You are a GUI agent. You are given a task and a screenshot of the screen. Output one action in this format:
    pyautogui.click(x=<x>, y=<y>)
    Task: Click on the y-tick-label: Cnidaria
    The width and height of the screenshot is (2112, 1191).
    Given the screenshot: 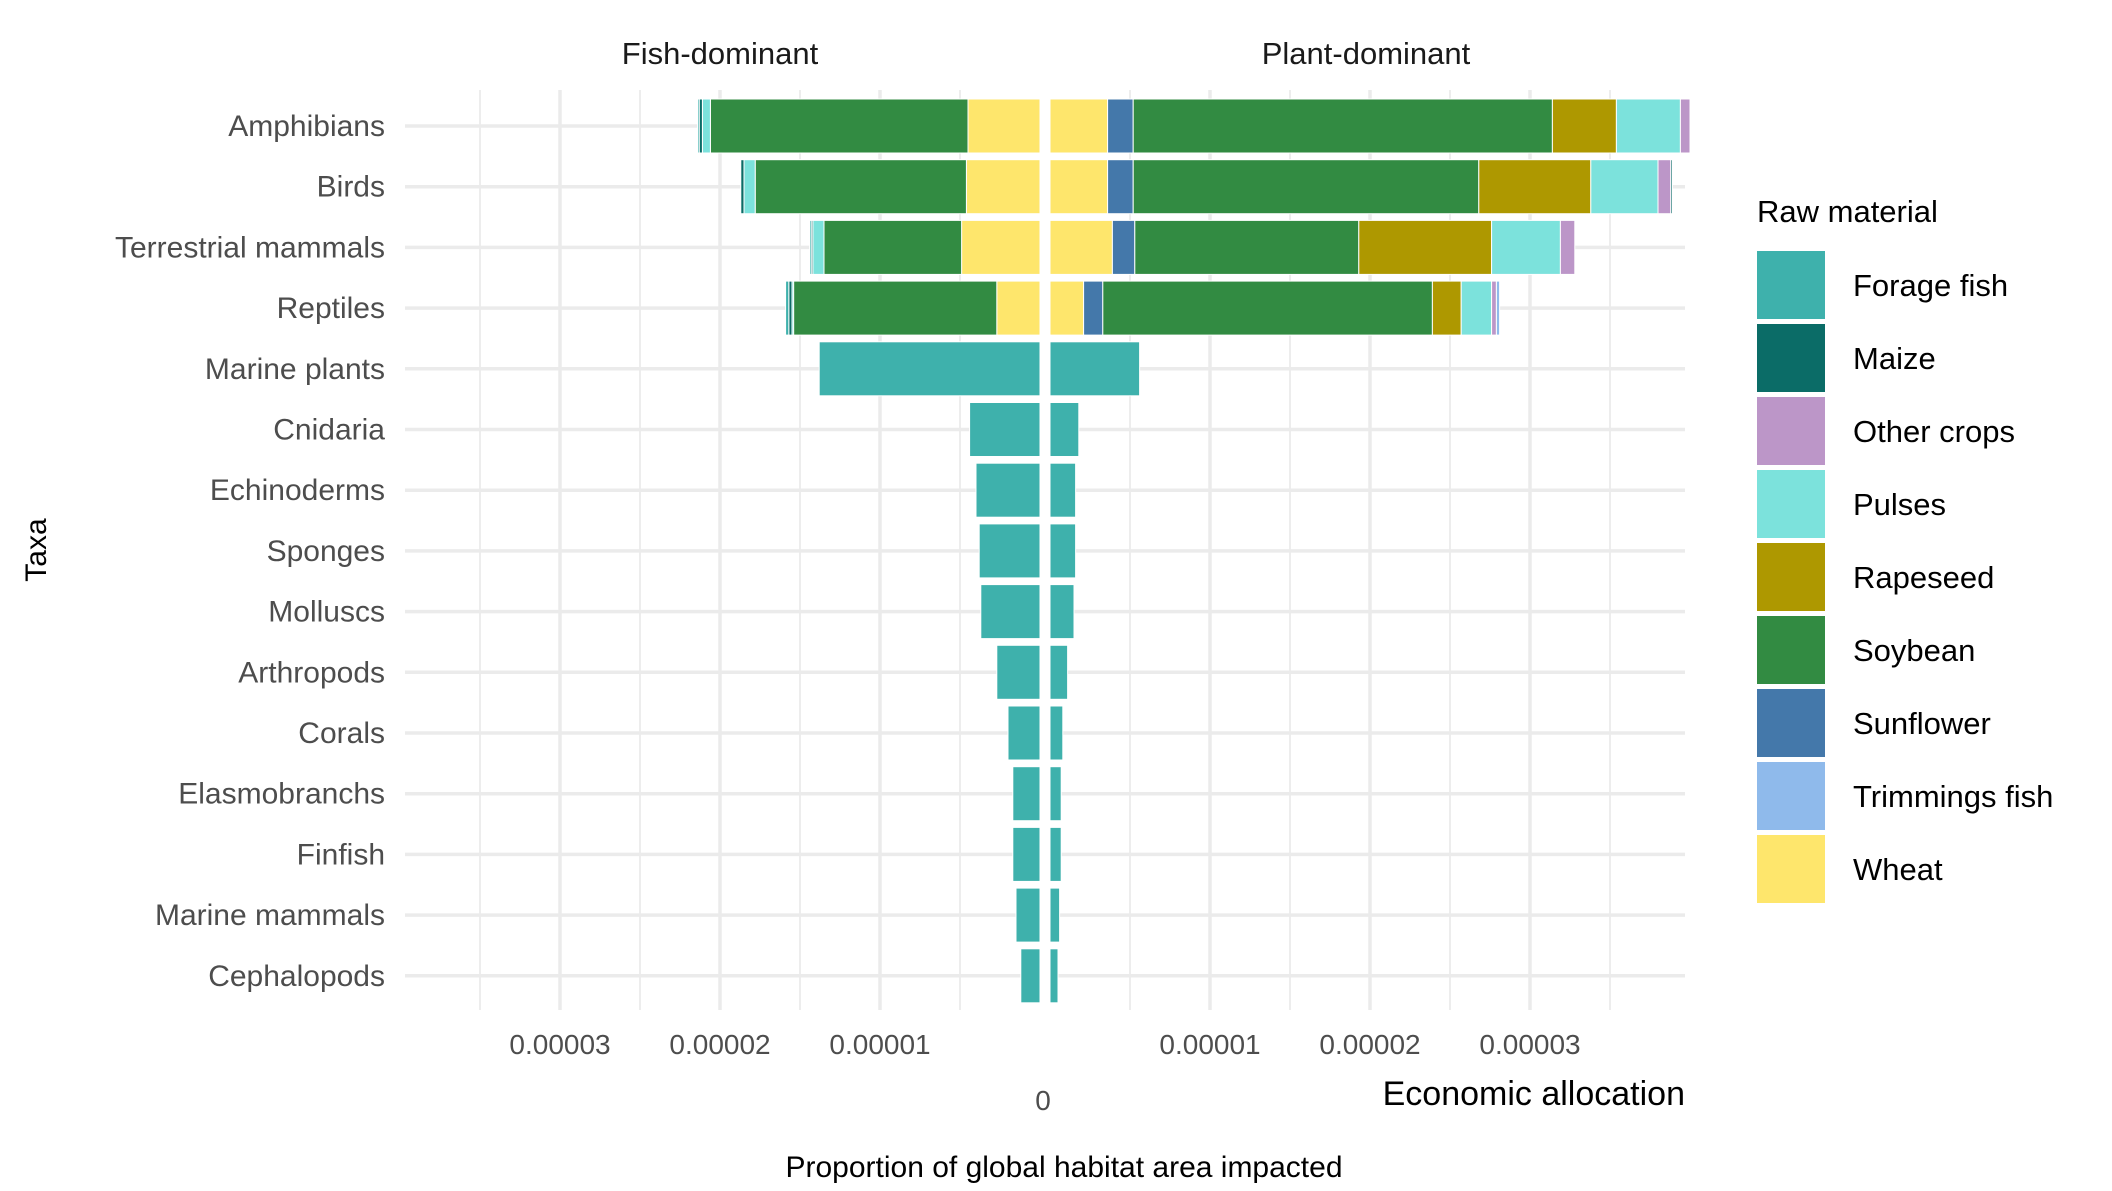 What is the action you would take?
    pyautogui.click(x=329, y=430)
    